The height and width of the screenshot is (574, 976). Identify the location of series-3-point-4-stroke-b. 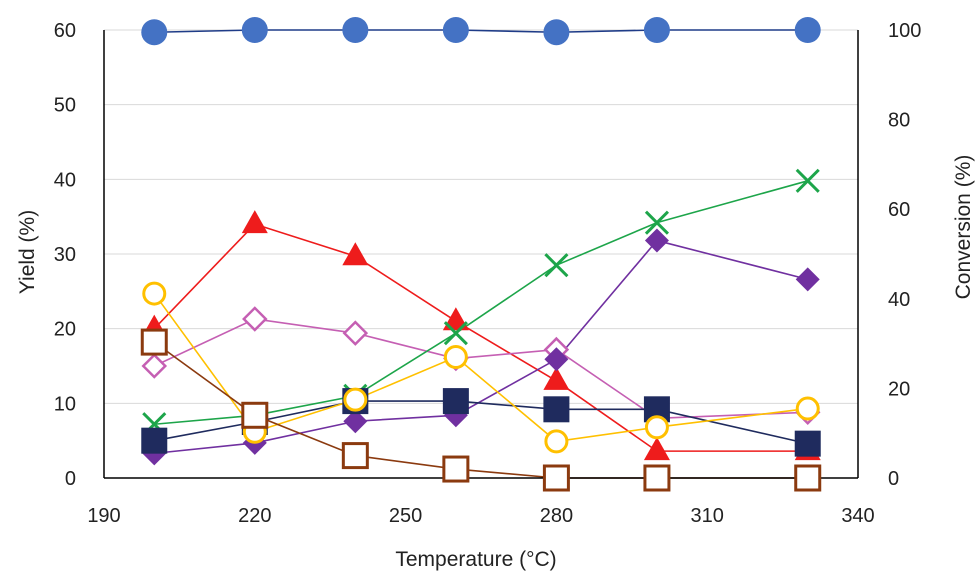
(556, 265).